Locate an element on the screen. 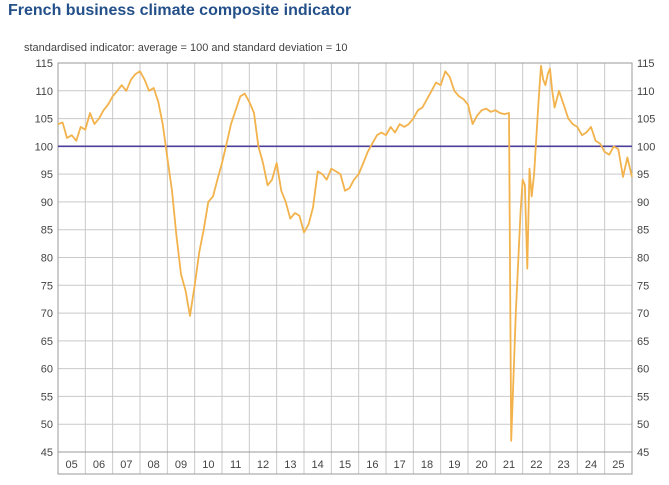  y-tick-label-right: 85 is located at coordinates (643, 231).